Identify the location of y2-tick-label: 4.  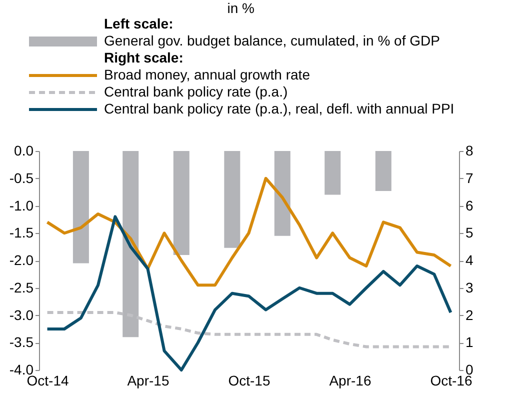
(470, 260).